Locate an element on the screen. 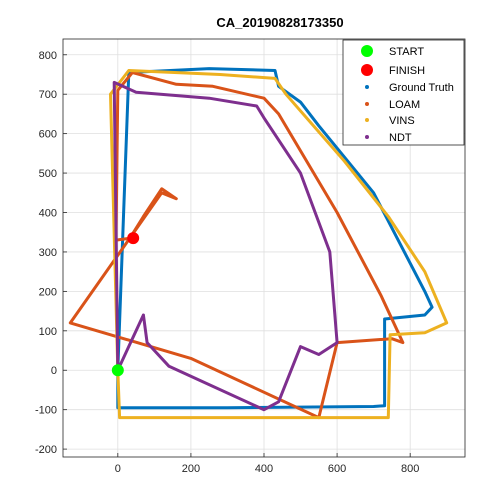 The image size is (502, 502). legend-vins-swatch is located at coordinates (367, 120).